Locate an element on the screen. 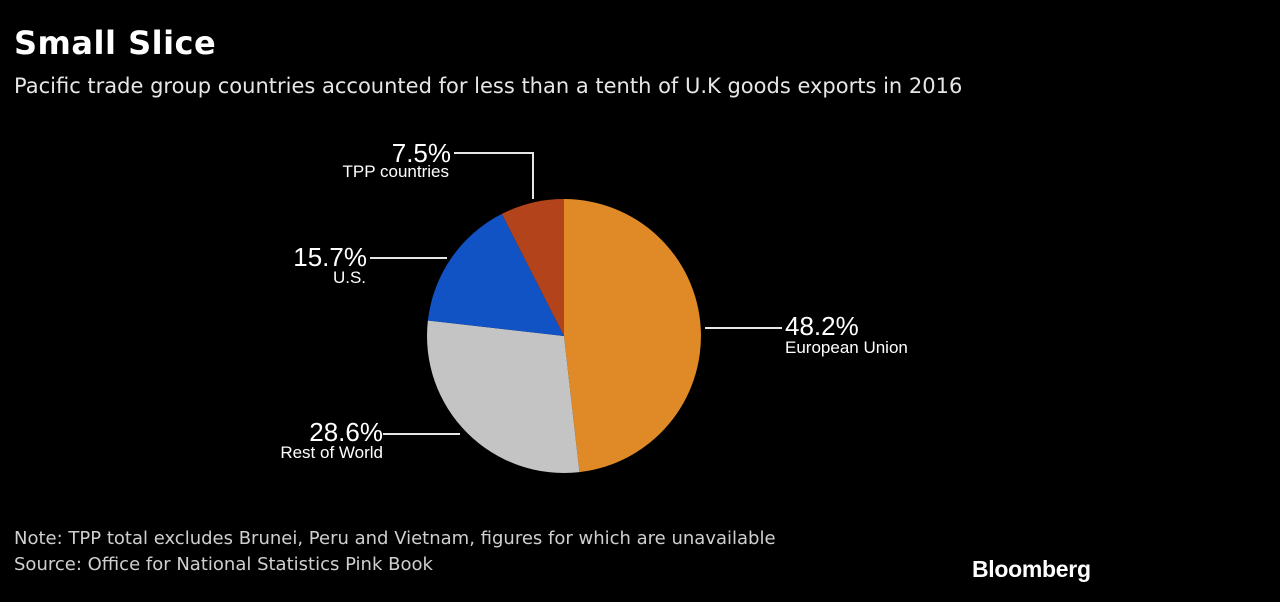 This screenshot has width=1280, height=602. slice-label-eu: European Union is located at coordinates (846, 347).